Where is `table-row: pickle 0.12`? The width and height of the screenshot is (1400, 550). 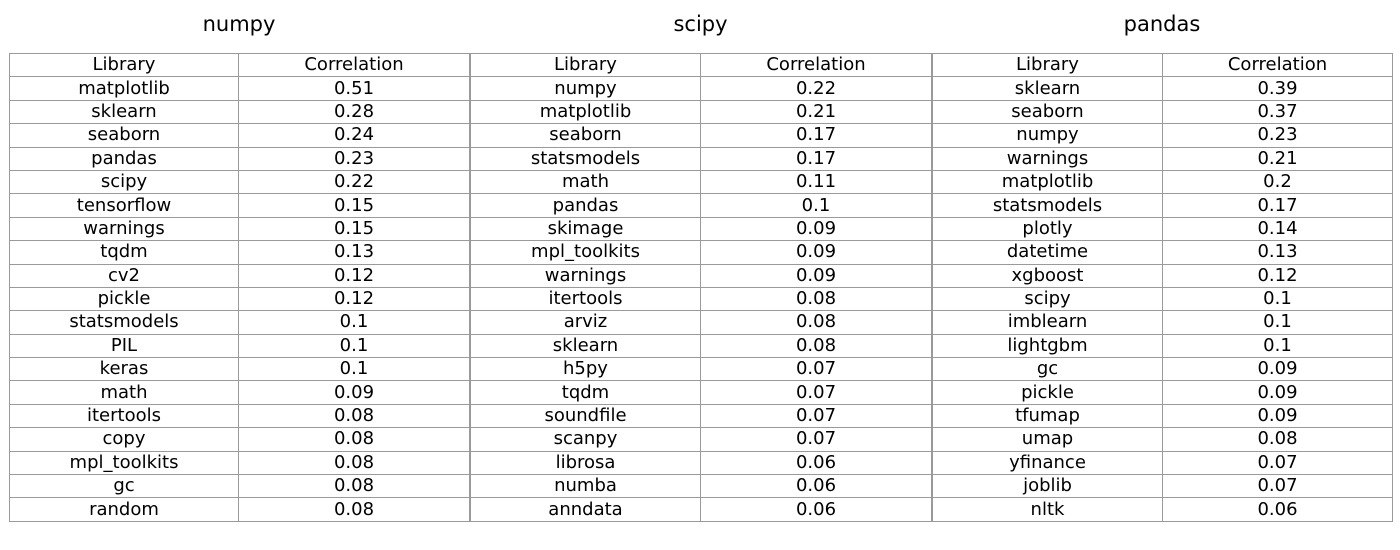
table-row: pickle 0.12 is located at coordinates (239, 299).